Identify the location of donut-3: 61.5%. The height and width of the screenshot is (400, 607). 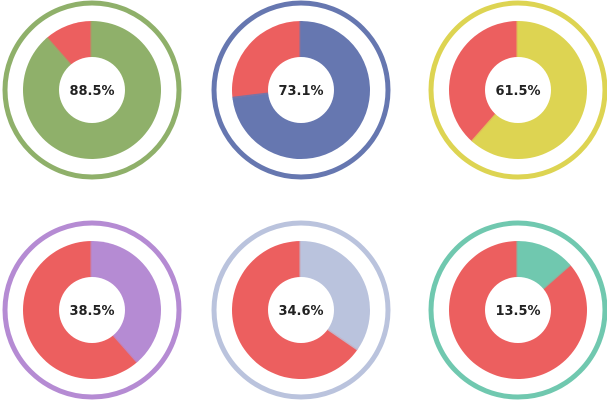
(517, 90).